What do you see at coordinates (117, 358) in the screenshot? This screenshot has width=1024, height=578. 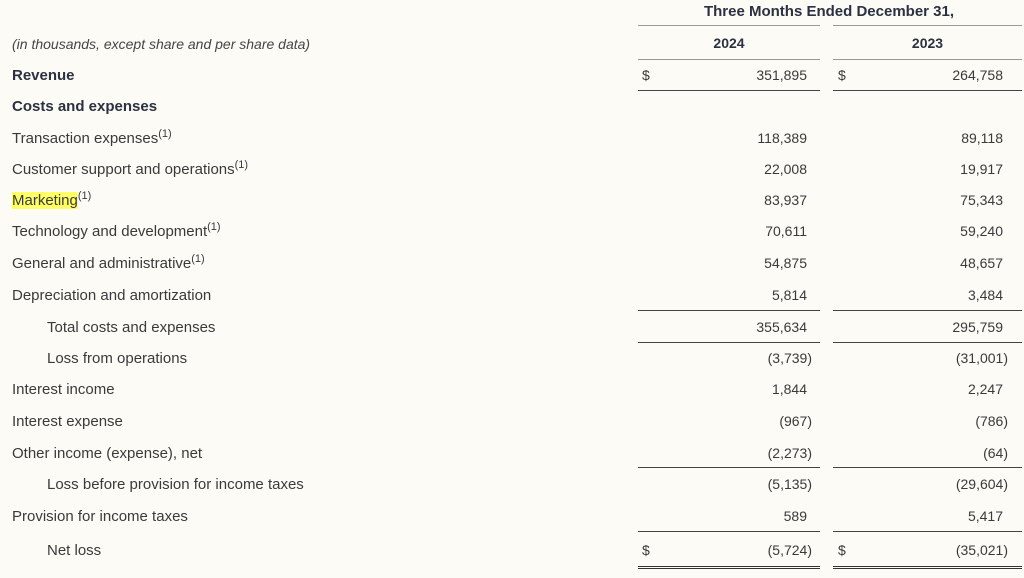 I see `row-label-loss-from-operations: Loss from operations` at bounding box center [117, 358].